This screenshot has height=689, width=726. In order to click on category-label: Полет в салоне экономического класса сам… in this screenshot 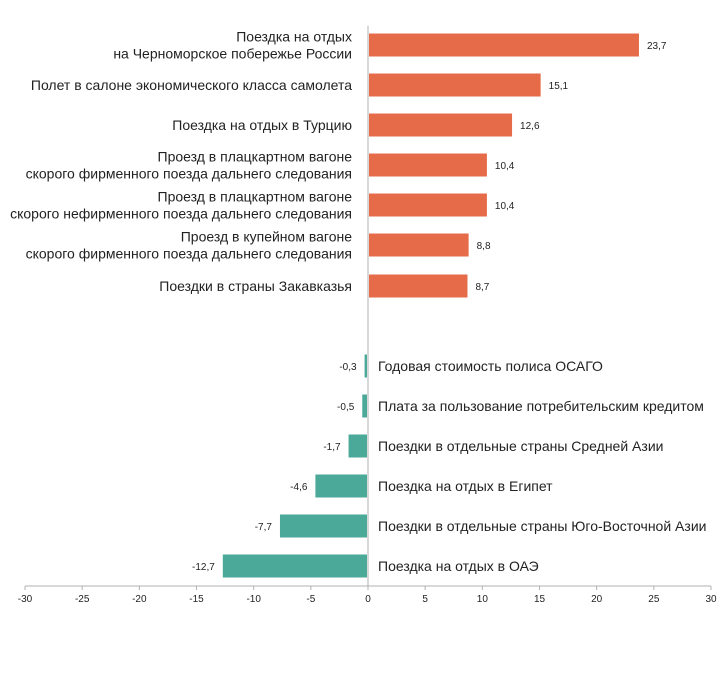, I will do `click(191, 85)`.